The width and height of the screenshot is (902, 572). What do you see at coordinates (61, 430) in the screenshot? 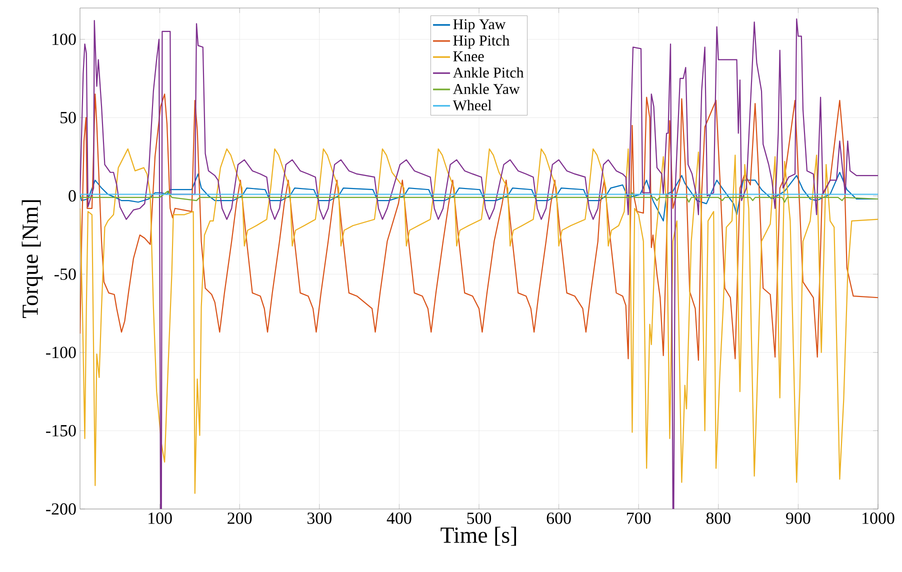
I see `y-tick-label: -150` at bounding box center [61, 430].